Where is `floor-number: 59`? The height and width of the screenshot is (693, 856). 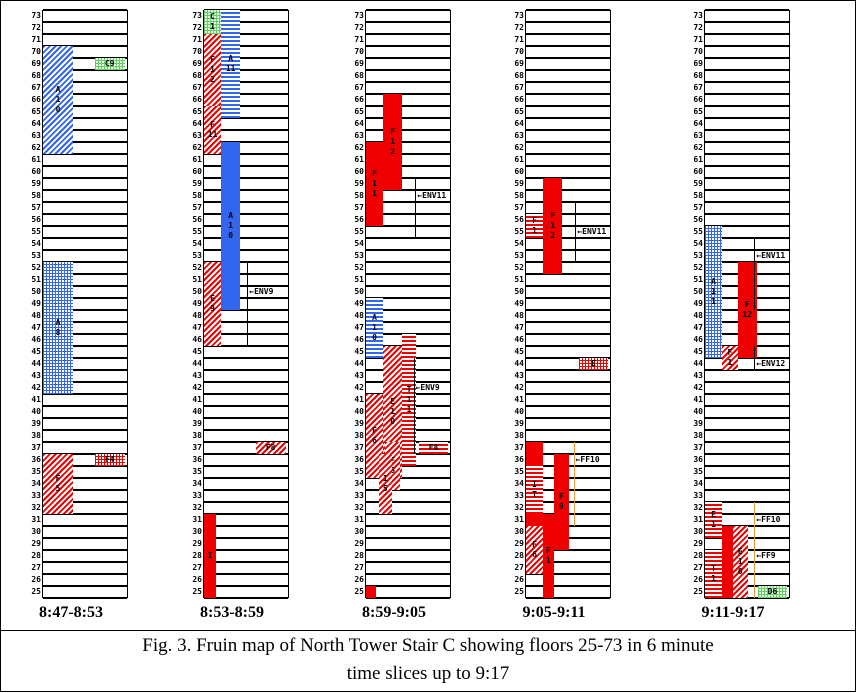
floor-number: 59 is located at coordinates (519, 183).